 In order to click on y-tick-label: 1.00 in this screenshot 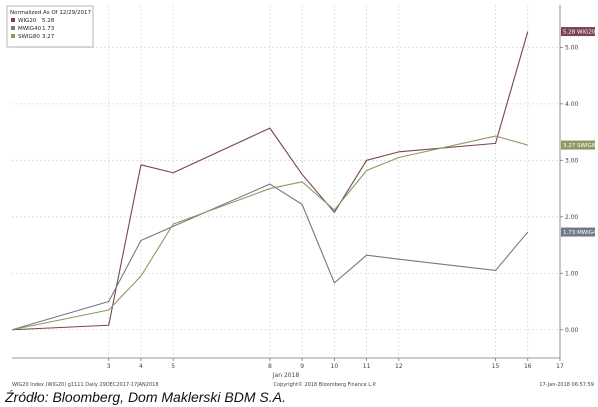, I will do `click(572, 273)`.